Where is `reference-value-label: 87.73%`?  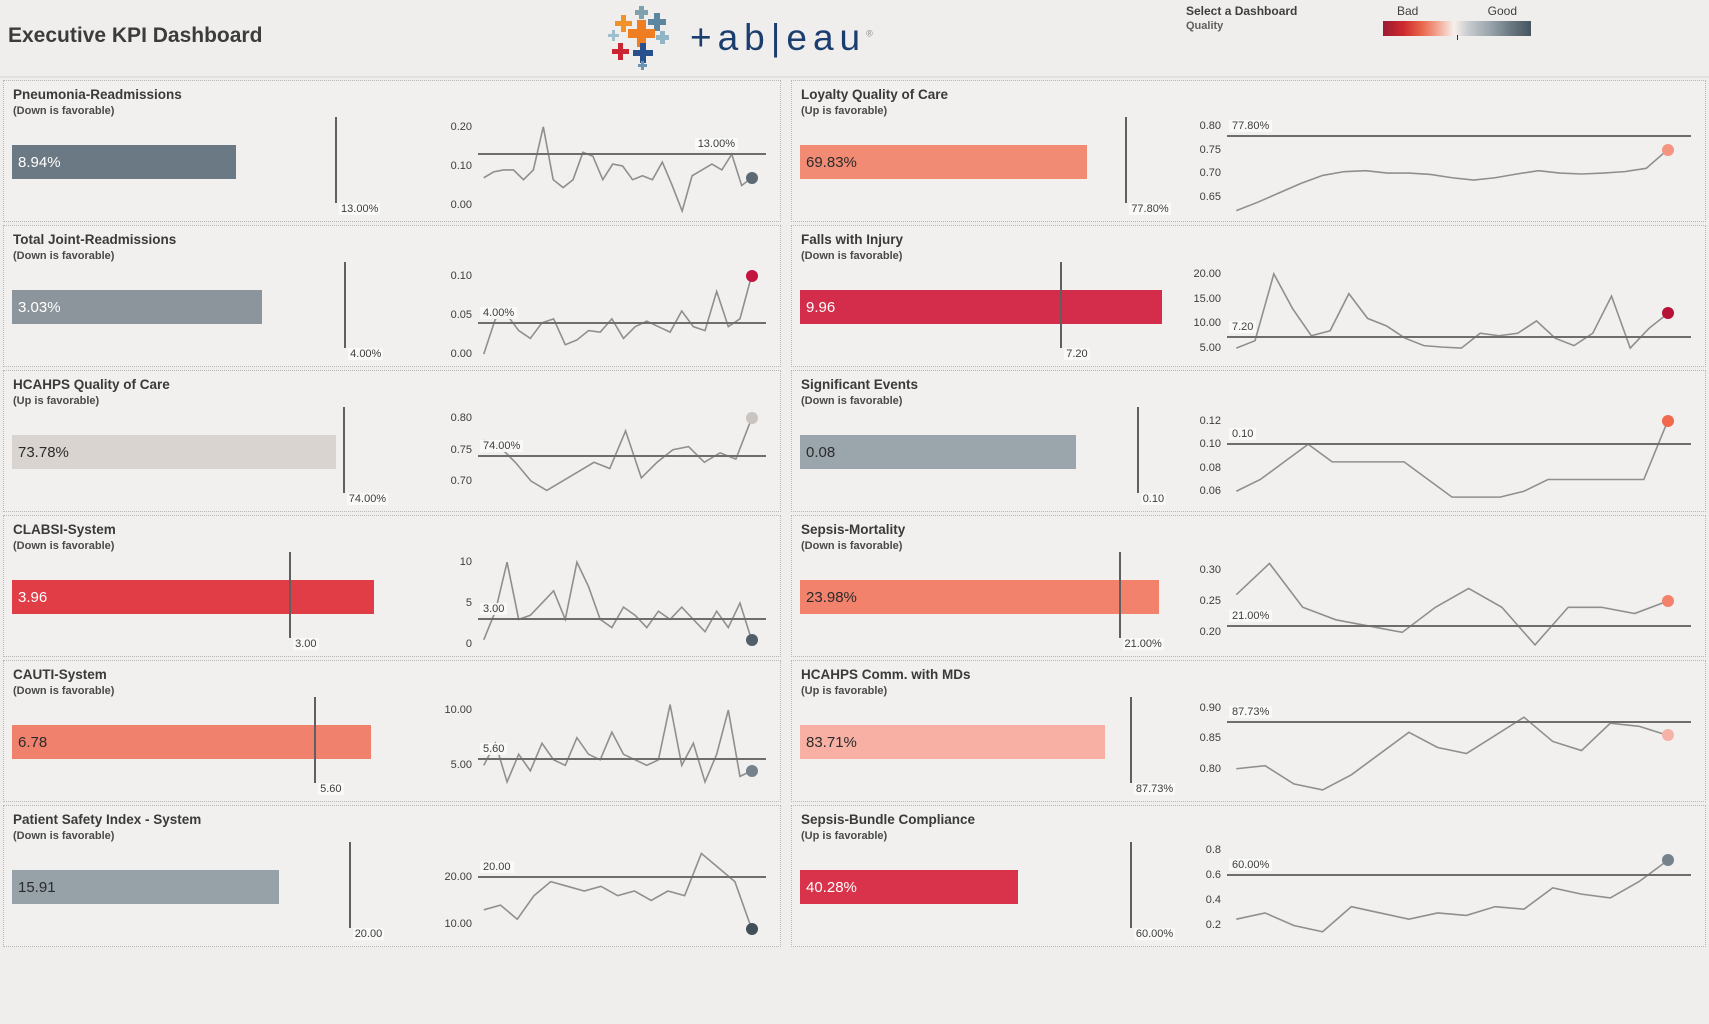 reference-value-label: 87.73% is located at coordinates (1251, 711).